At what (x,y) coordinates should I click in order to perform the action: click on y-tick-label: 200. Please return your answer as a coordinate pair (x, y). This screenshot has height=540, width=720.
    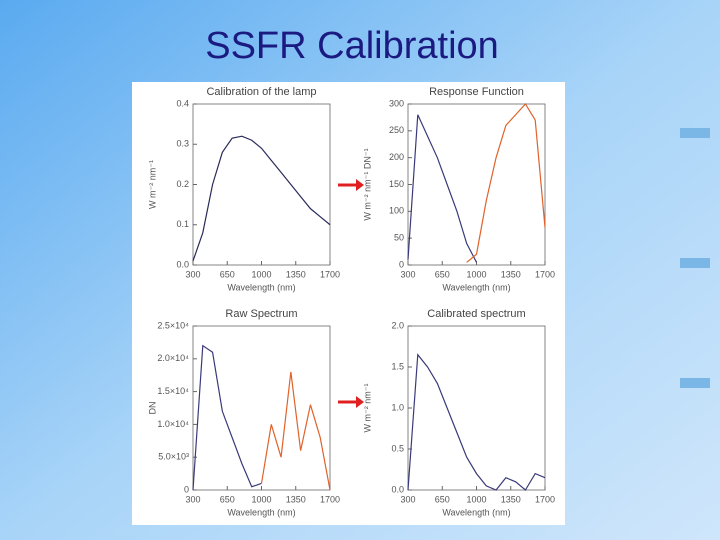
    Looking at the image, I should click on (396, 157).